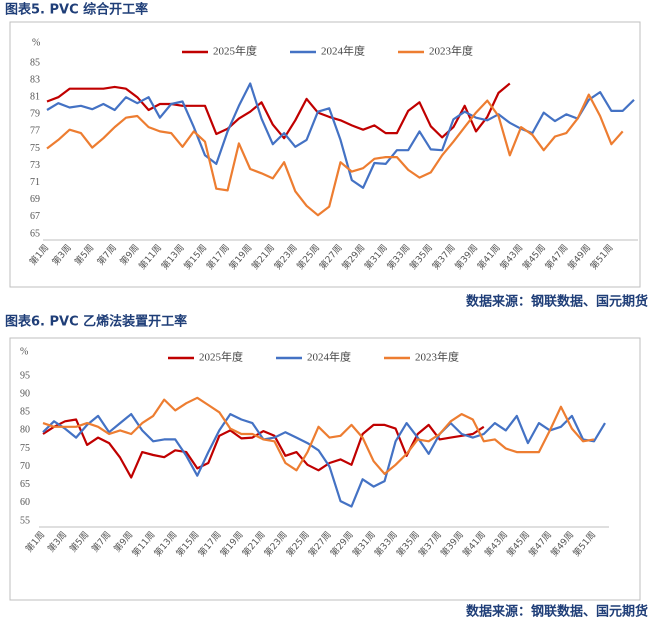 The height and width of the screenshot is (625, 659). What do you see at coordinates (25, 466) in the screenshot?
I see `y-tick-label: 70` at bounding box center [25, 466].